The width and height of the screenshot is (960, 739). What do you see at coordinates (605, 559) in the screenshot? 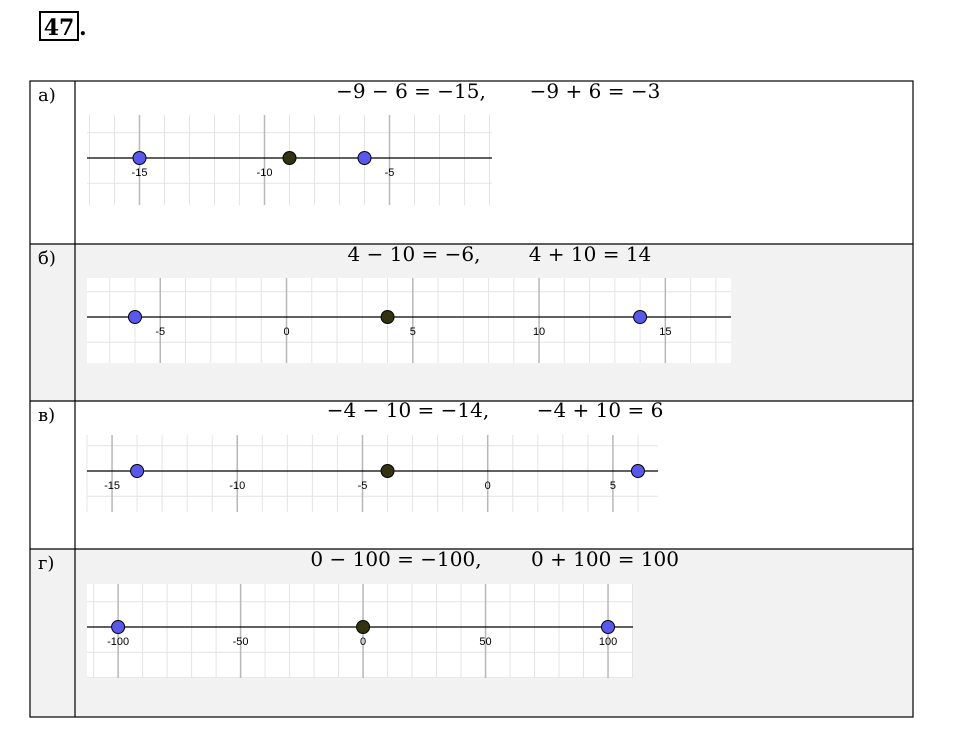
I see `equation: 0 + 100 = 100` at bounding box center [605, 559].